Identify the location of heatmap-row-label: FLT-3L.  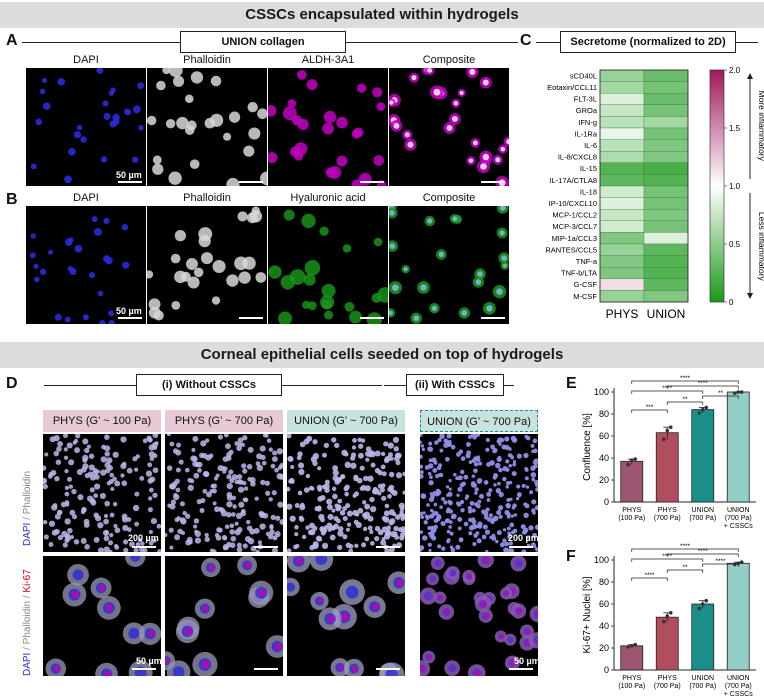
(585, 99).